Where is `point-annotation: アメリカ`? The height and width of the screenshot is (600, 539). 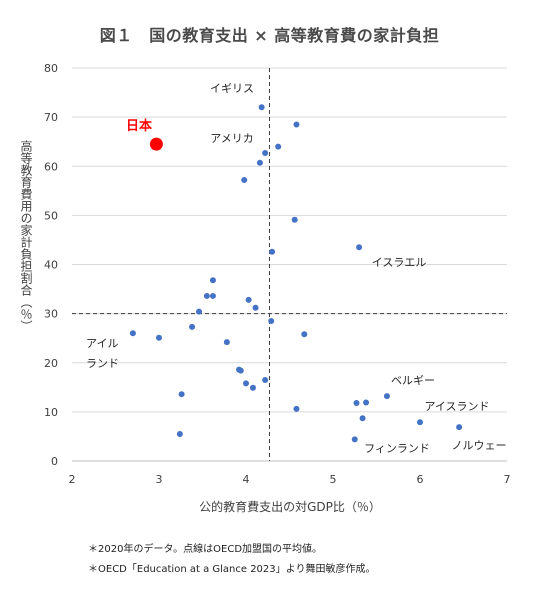
point-annotation: アメリカ is located at coordinates (231, 138).